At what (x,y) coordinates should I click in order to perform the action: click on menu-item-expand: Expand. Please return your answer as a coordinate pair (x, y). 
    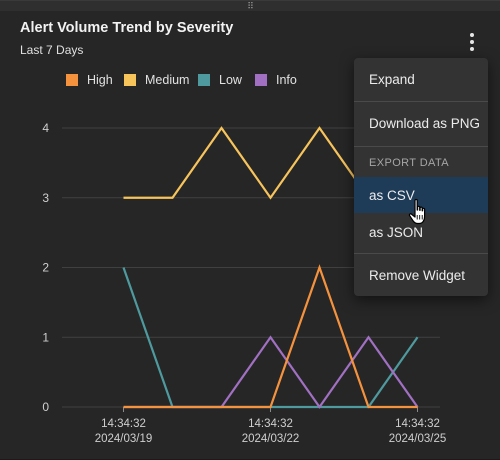
    Looking at the image, I should click on (392, 79).